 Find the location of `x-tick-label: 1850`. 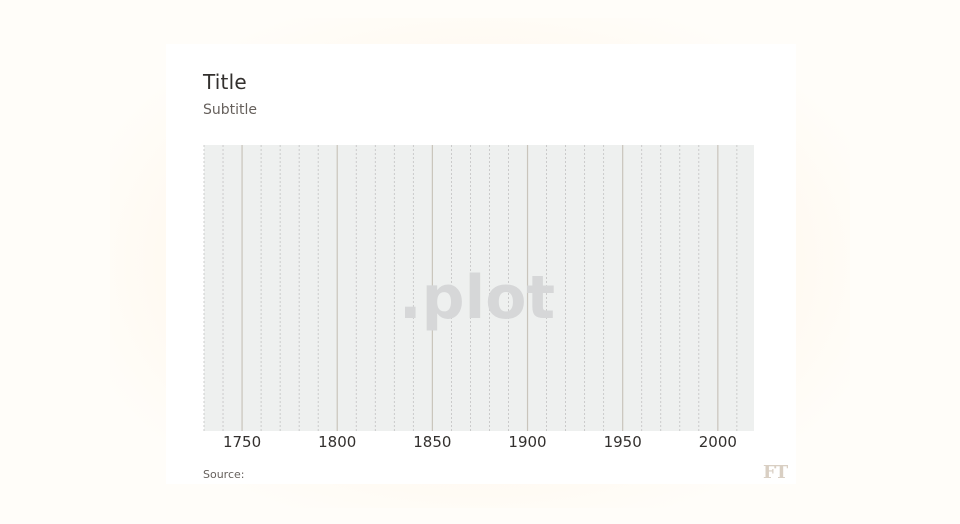

x-tick-label: 1850 is located at coordinates (432, 442).